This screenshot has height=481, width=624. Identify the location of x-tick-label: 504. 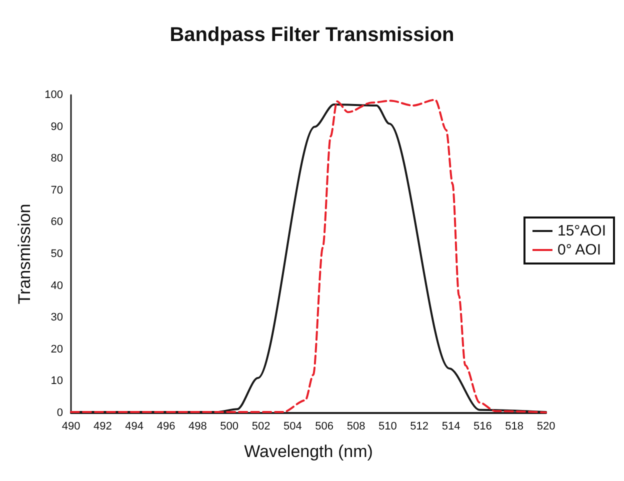
(292, 426).